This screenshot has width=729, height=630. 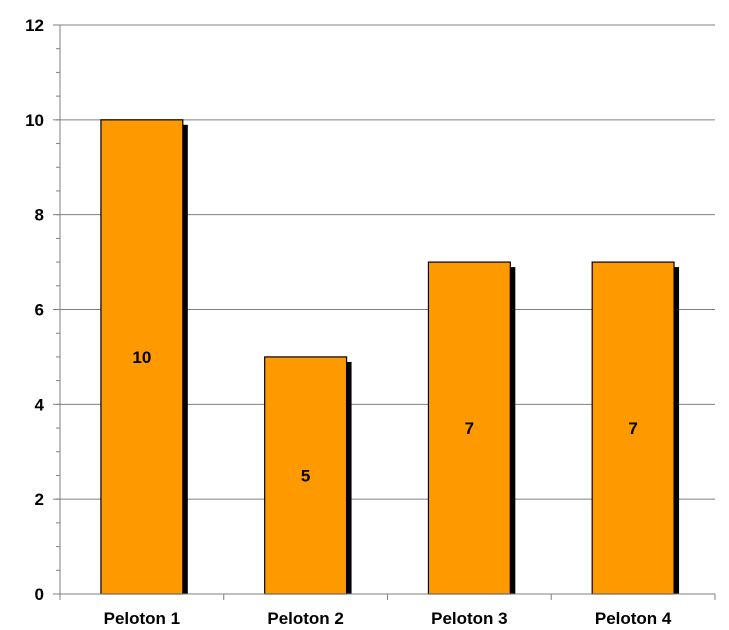 I want to click on x-tick-label: Peloton 1, so click(x=142, y=618).